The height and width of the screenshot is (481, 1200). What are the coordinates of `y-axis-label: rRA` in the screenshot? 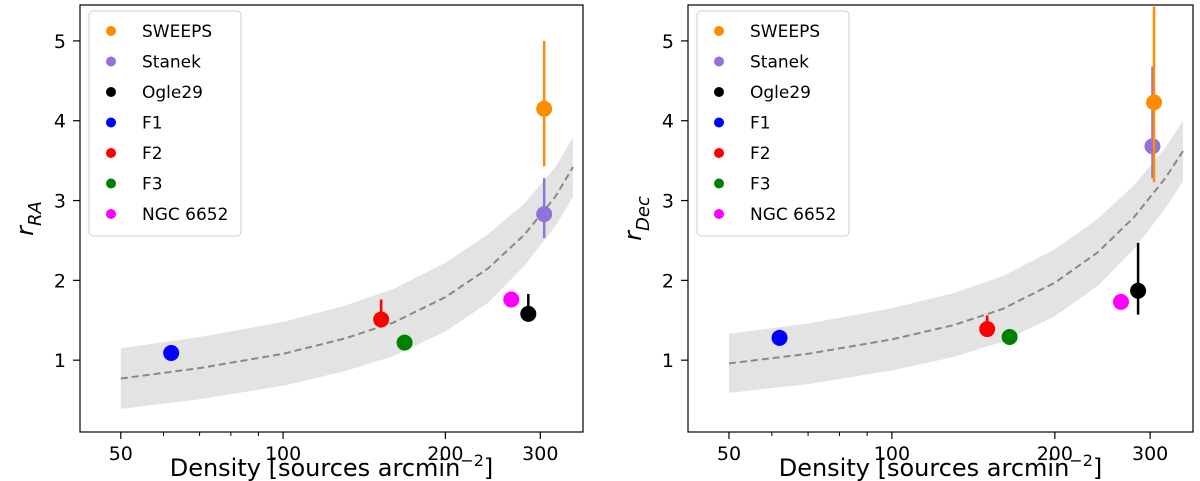 It's located at (28, 218).